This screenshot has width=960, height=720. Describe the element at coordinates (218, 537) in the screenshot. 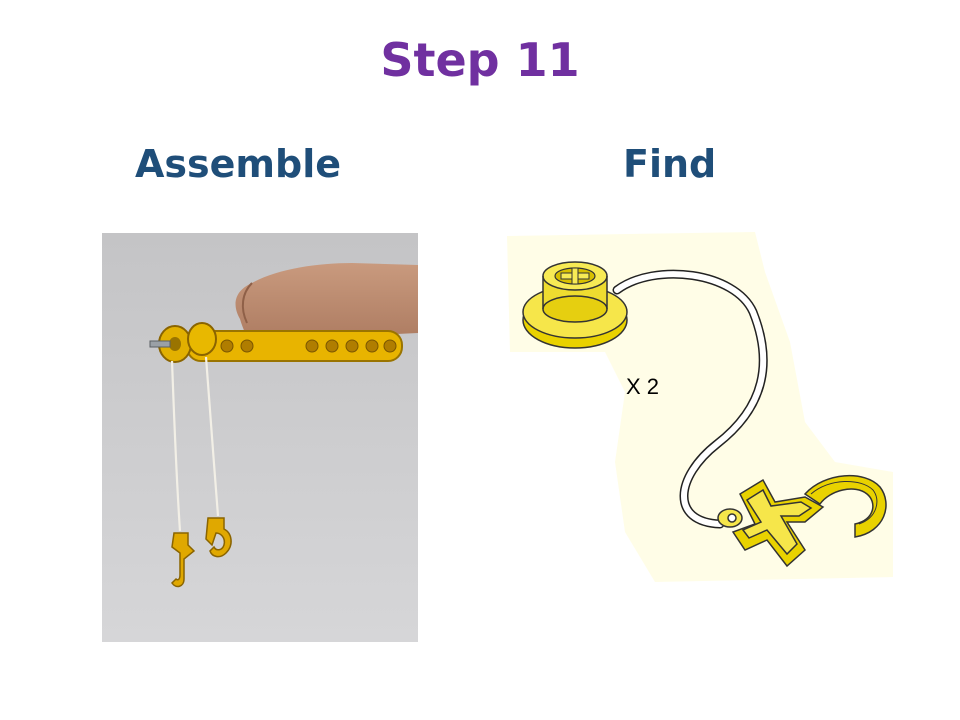

I see `hook-right` at that location.